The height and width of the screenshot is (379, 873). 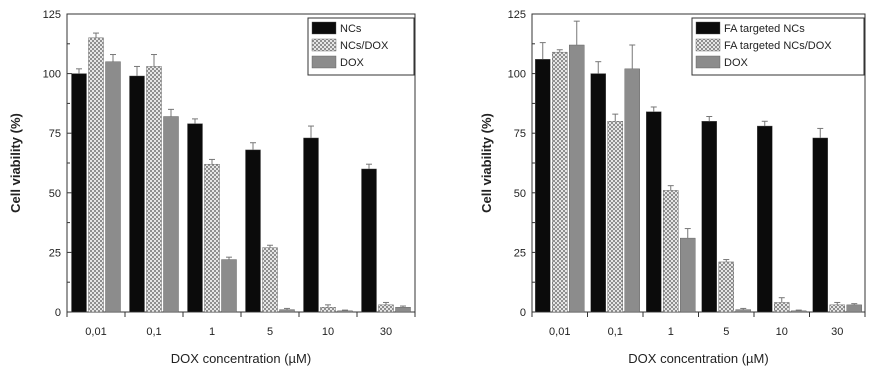 I want to click on legend-label: FA targeted NCs/DOX, so click(x=778, y=46).